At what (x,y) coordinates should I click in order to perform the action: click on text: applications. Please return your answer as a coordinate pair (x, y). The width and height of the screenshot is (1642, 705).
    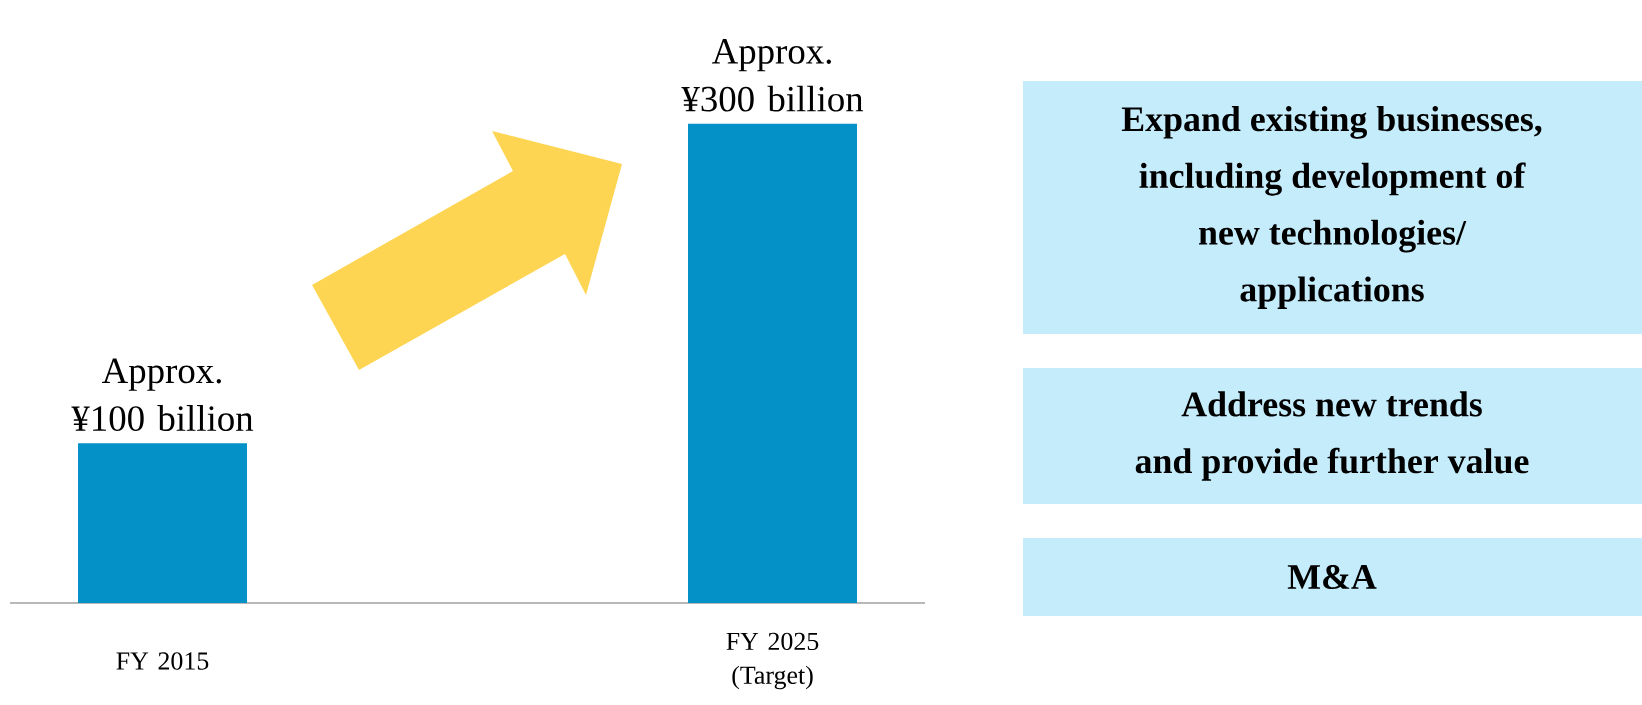
    Looking at the image, I should click on (1332, 292).